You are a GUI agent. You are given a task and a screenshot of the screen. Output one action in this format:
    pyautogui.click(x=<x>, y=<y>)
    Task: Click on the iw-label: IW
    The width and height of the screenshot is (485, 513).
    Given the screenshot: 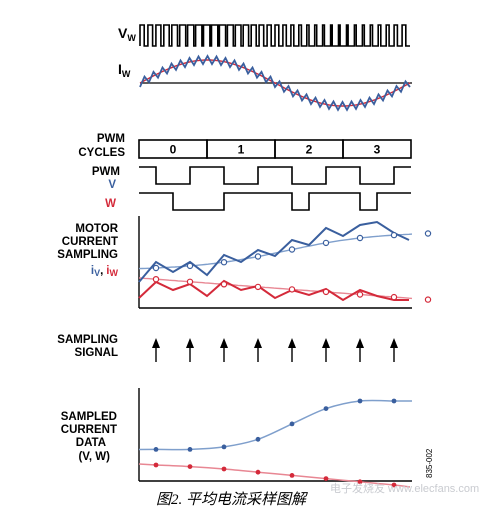 What is the action you would take?
    pyautogui.click(x=124, y=70)
    